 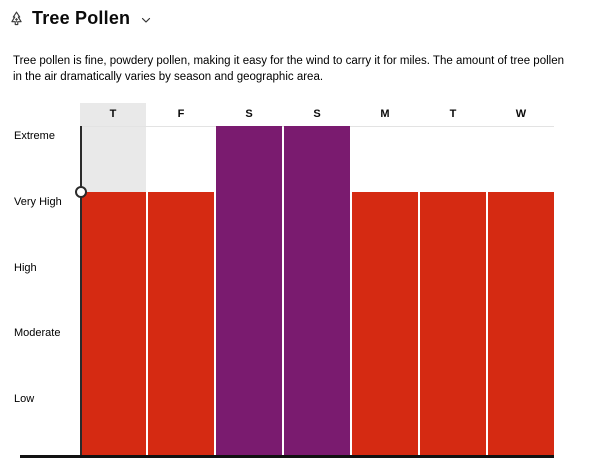 I want to click on y-axis-label: Low, so click(x=24, y=399).